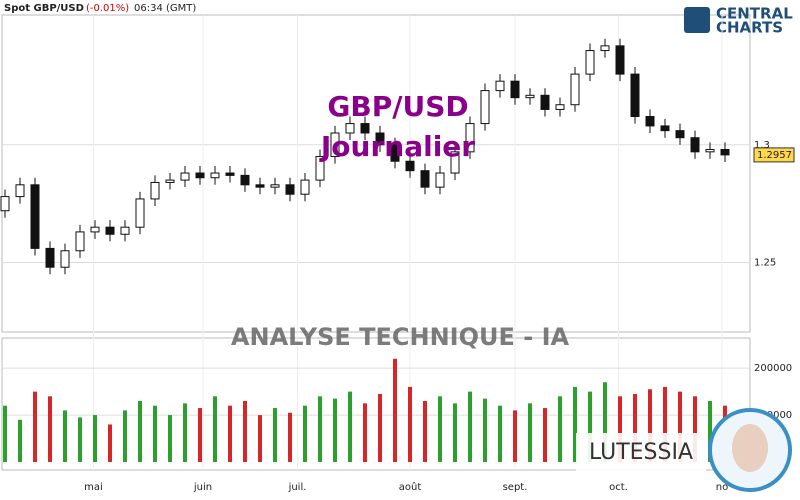 The height and width of the screenshot is (500, 800). I want to click on brand-box, so click(641, 453).